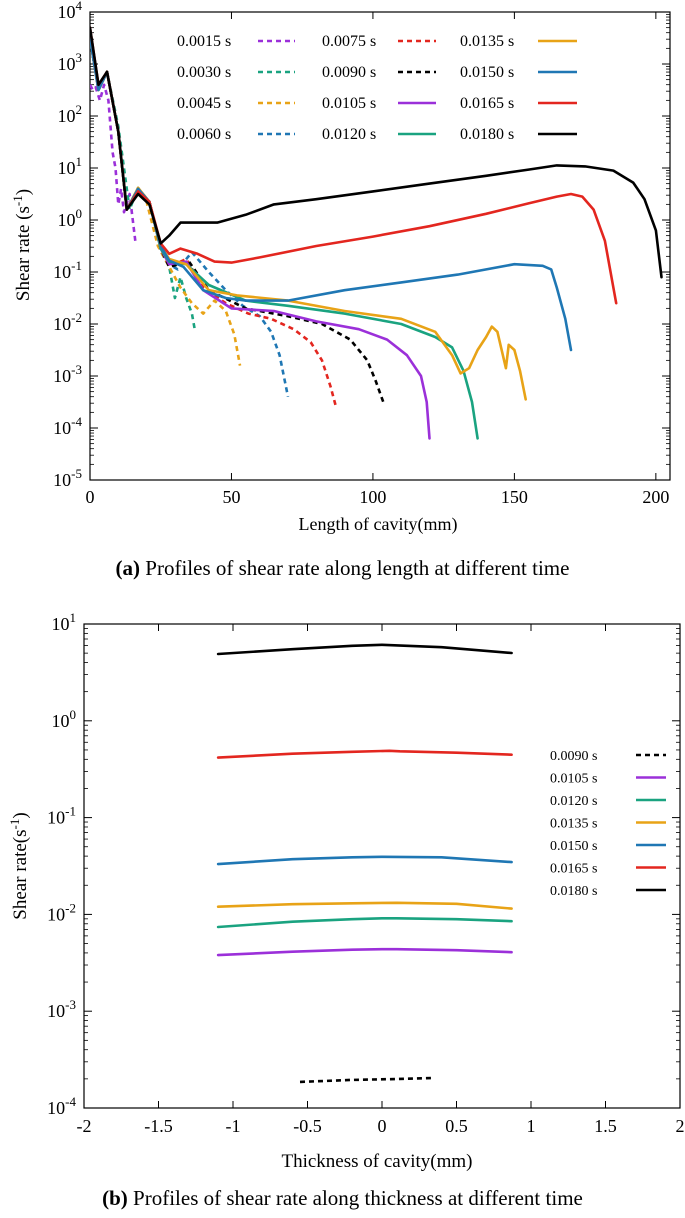  What do you see at coordinates (378, 524) in the screenshot?
I see `x-axis-label: Length of cavity(mm)` at bounding box center [378, 524].